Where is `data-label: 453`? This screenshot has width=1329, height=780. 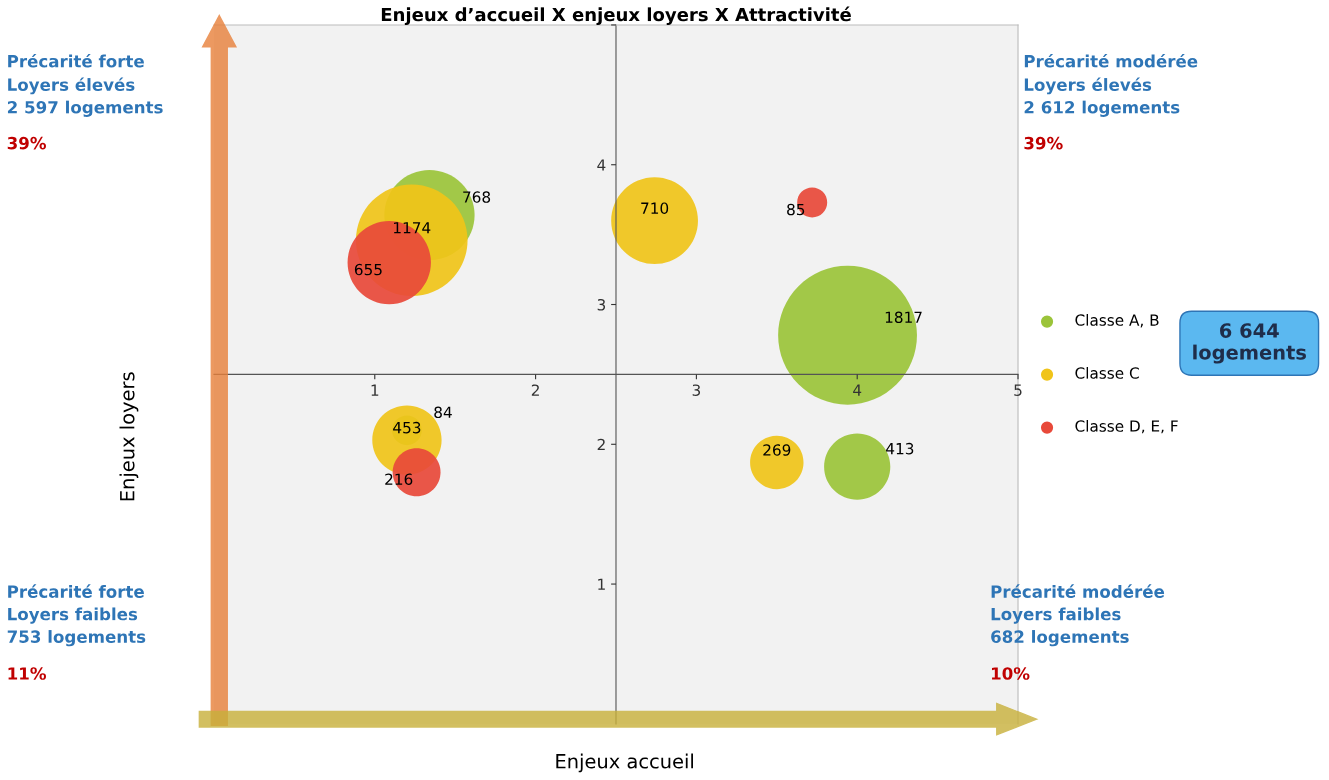
data-label: 453 is located at coordinates (407, 427).